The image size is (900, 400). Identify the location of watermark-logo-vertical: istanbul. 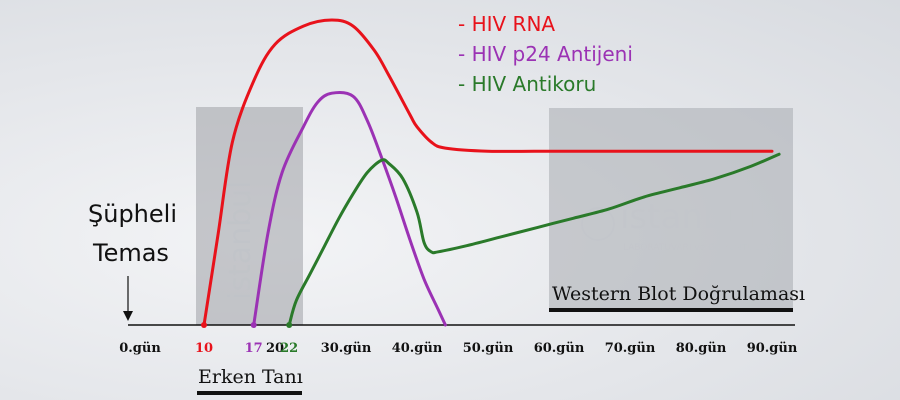
(240, 240).